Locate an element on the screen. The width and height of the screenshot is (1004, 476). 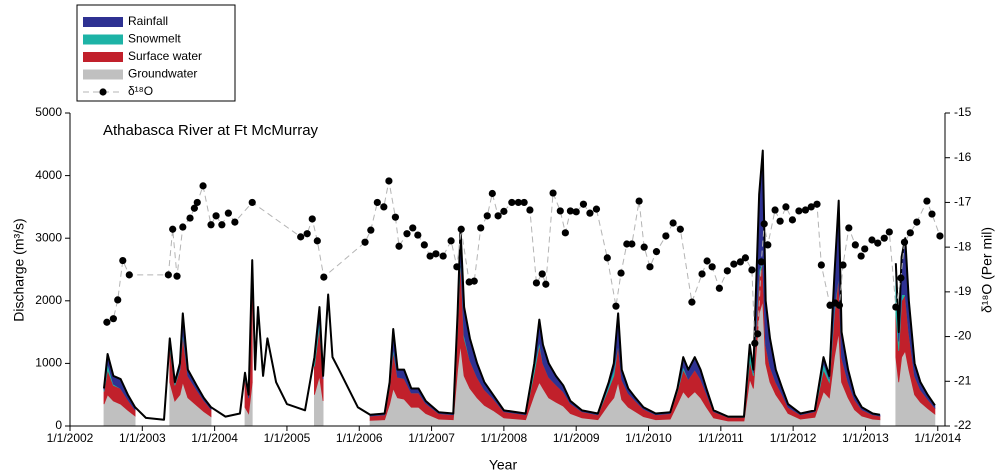
x-tick-label: 1/1/2009 is located at coordinates (576, 438).